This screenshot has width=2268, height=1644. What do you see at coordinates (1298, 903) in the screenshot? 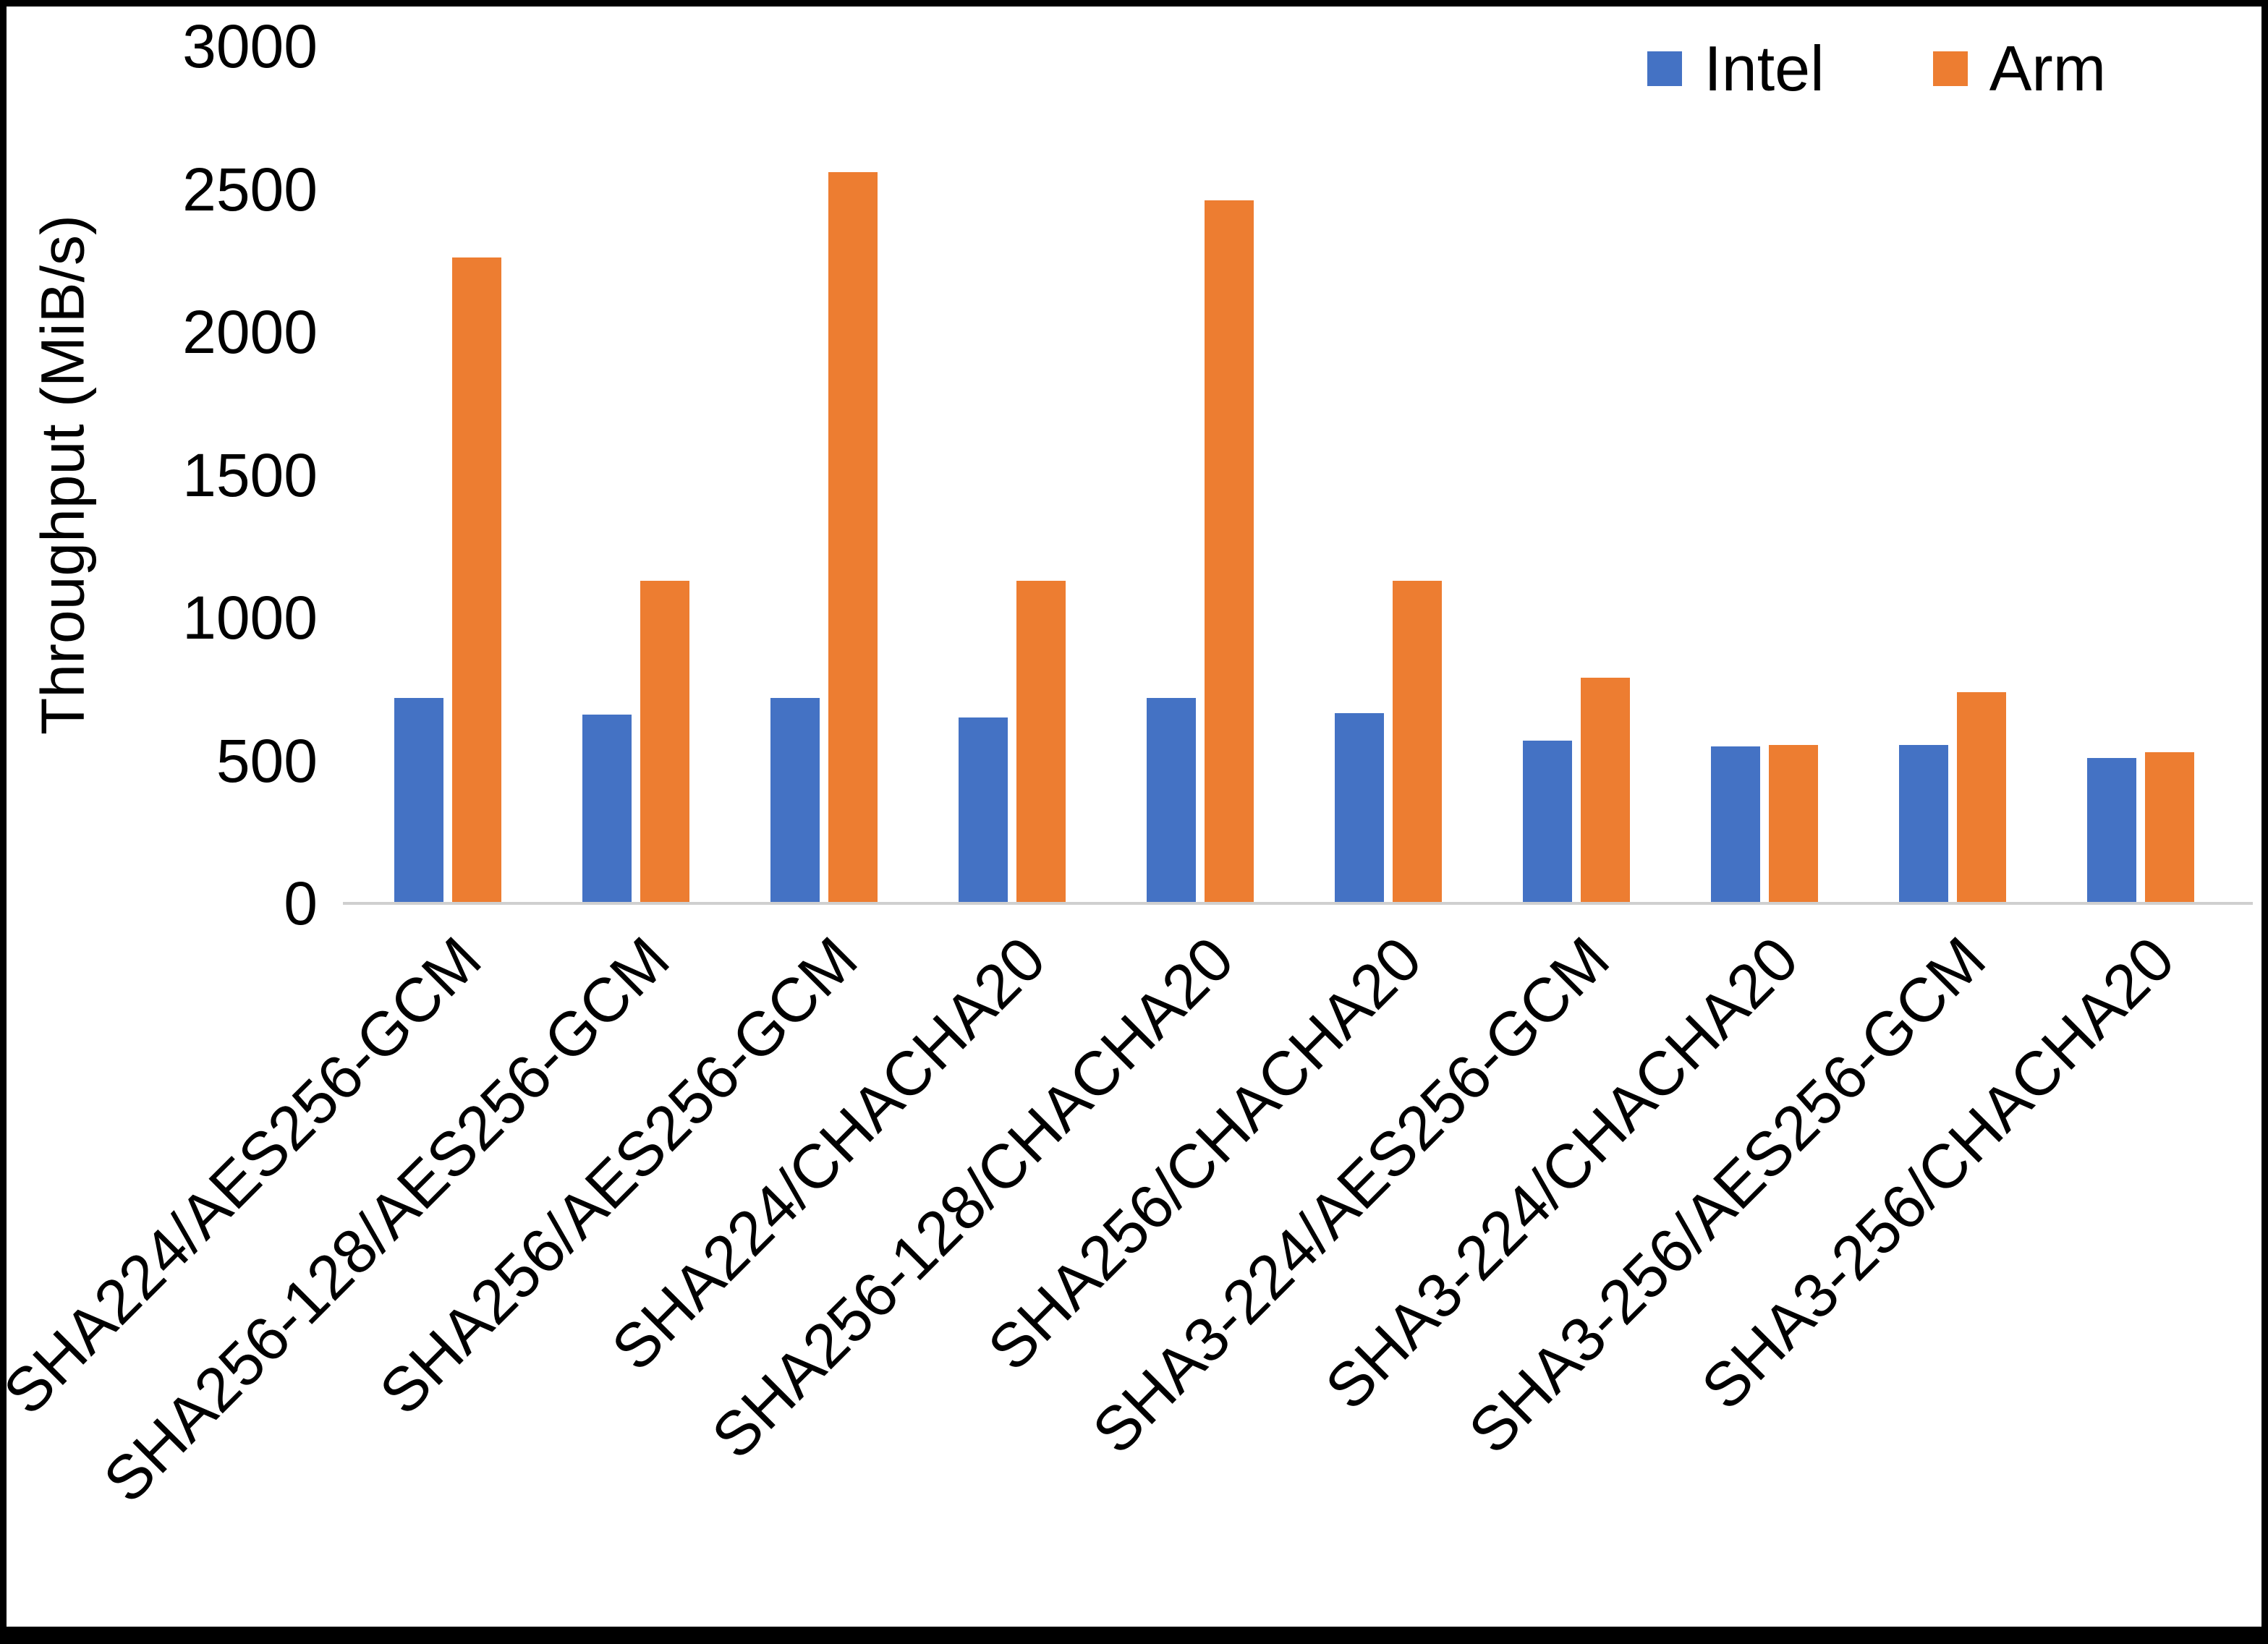
I see `x-axis-line` at bounding box center [1298, 903].